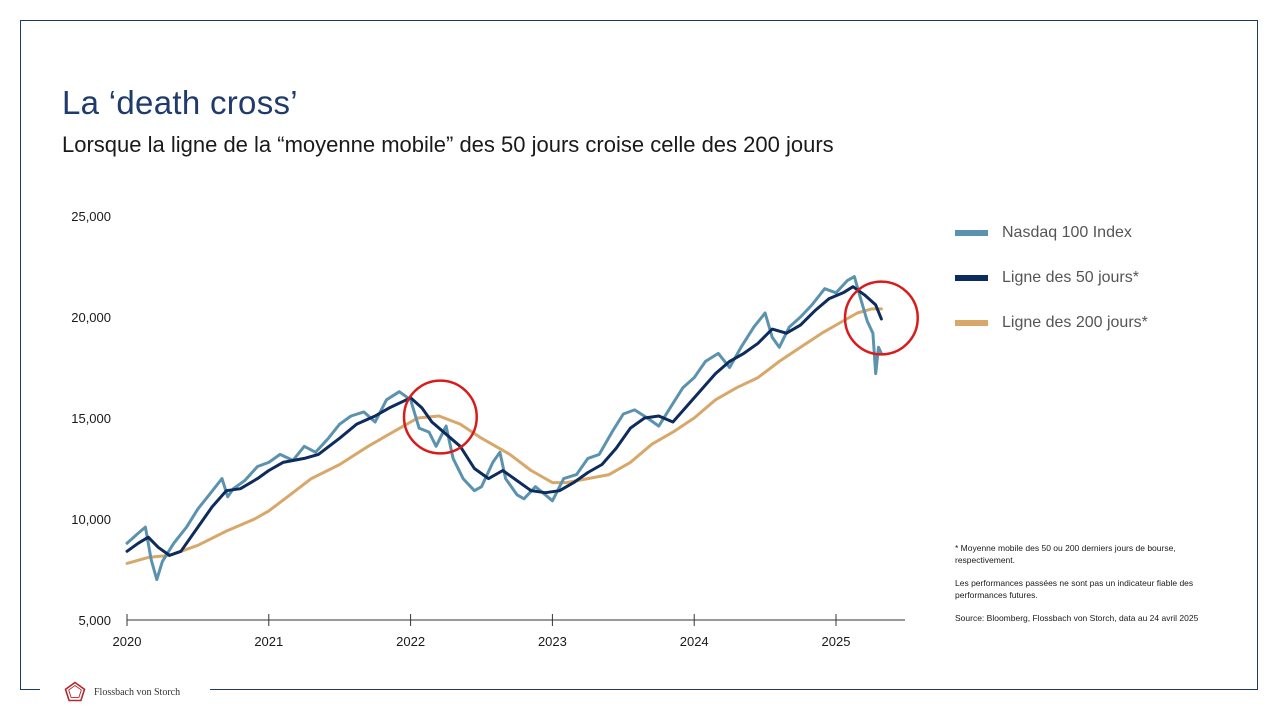 This screenshot has height=720, width=1280. Describe the element at coordinates (91, 519) in the screenshot. I see `y-tick-label: 10,000` at that location.